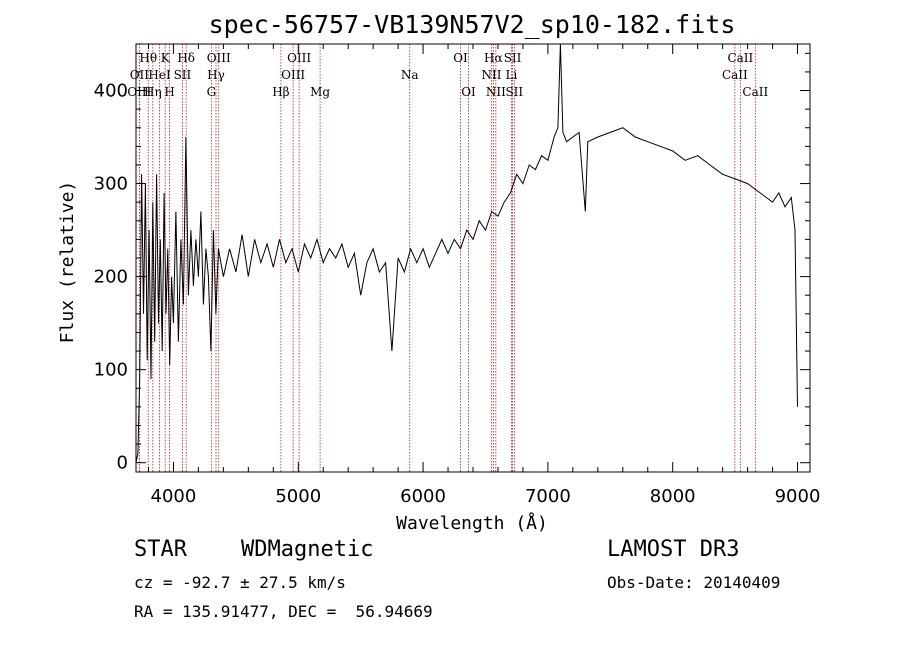 This screenshot has height=649, width=900. What do you see at coordinates (307, 549) in the screenshot?
I see `object-subclass: WDMagnetic` at bounding box center [307, 549].